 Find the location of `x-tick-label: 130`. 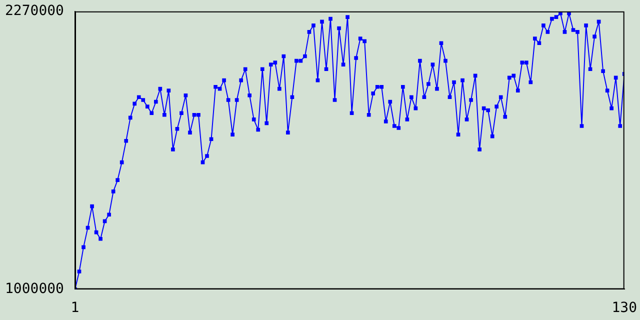

x-tick-label: 130 is located at coordinates (625, 308).